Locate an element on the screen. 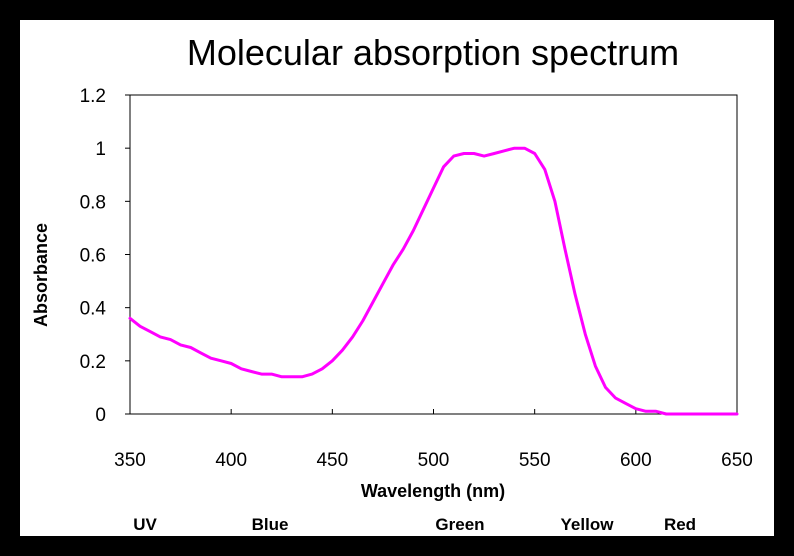 This screenshot has height=556, width=794. x-tick-label: 600 is located at coordinates (636, 460).